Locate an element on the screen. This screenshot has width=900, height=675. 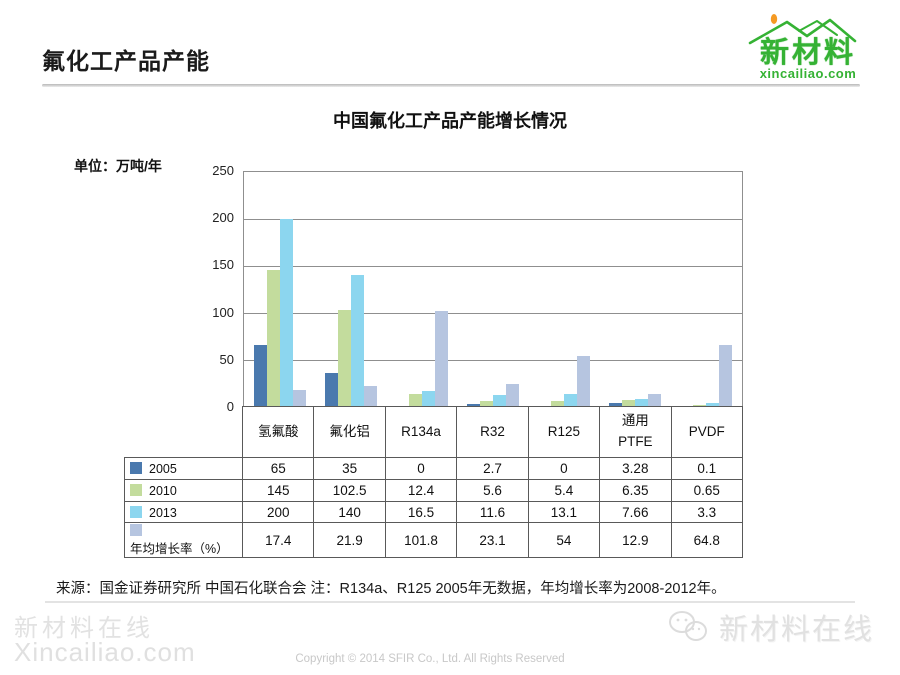
chart-title: 中国氟化工产品产能增长情况 is located at coordinates (450, 121).